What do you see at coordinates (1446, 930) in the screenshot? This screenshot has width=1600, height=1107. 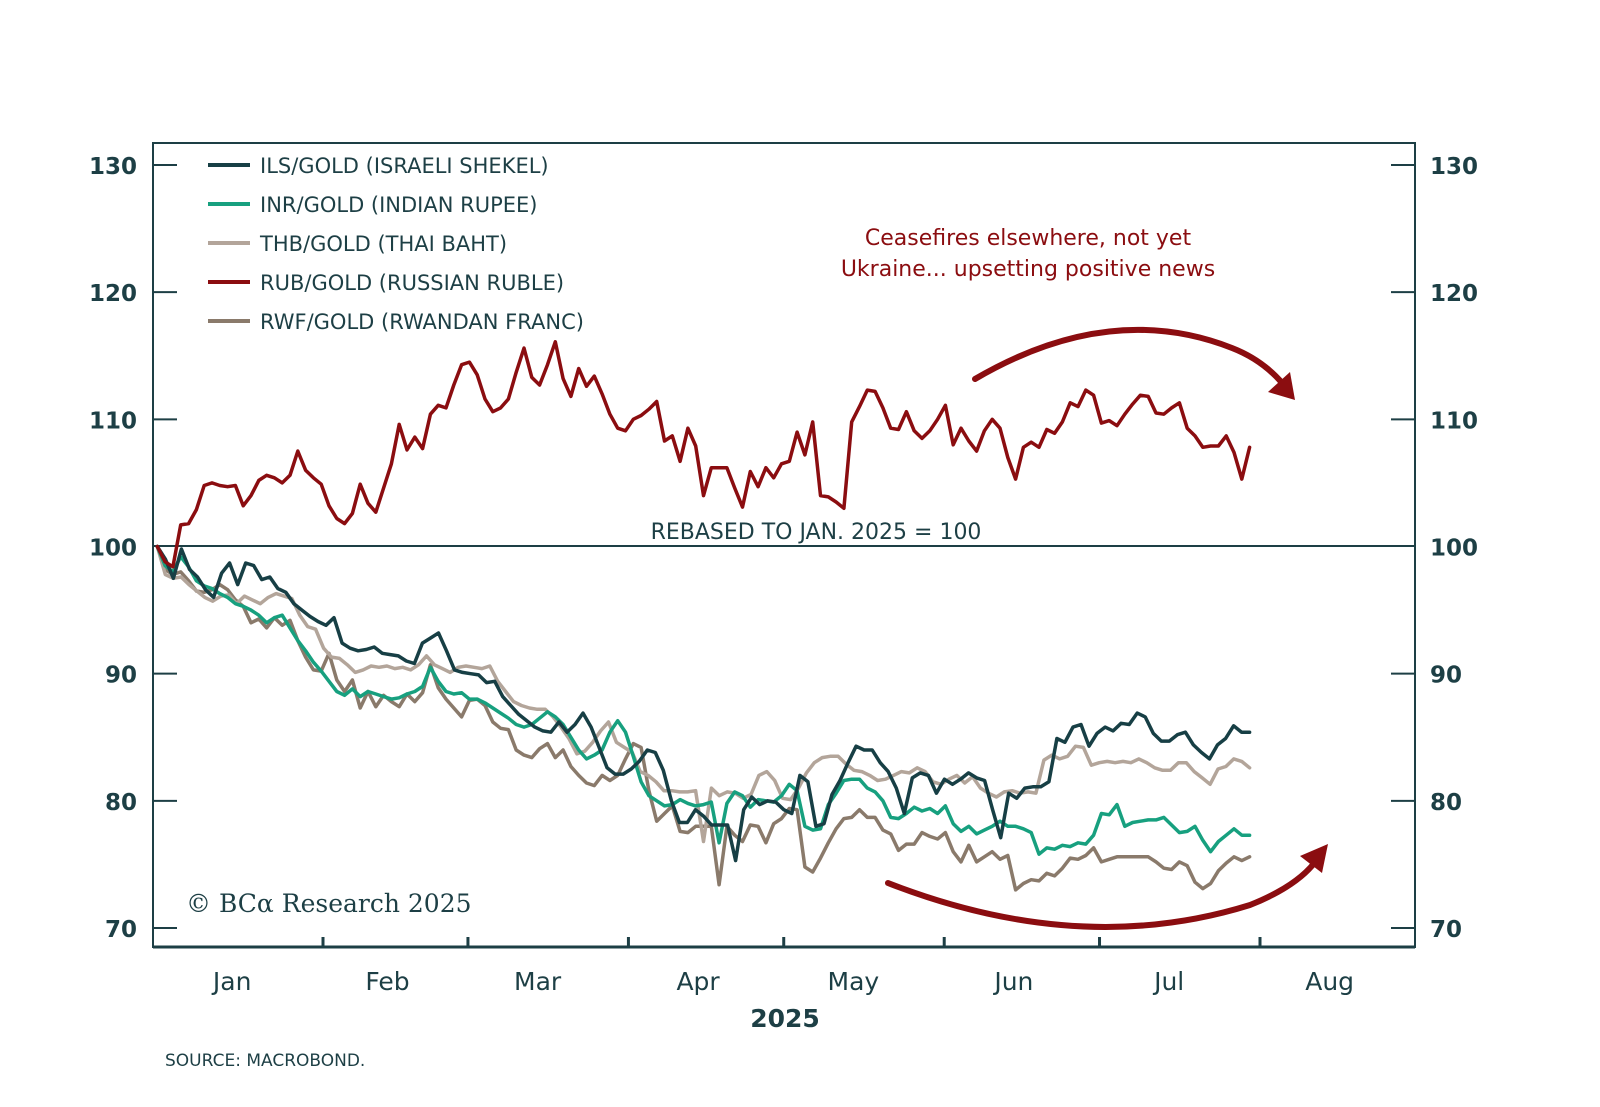 I see `y-tick-label-right: 70` at bounding box center [1446, 930].